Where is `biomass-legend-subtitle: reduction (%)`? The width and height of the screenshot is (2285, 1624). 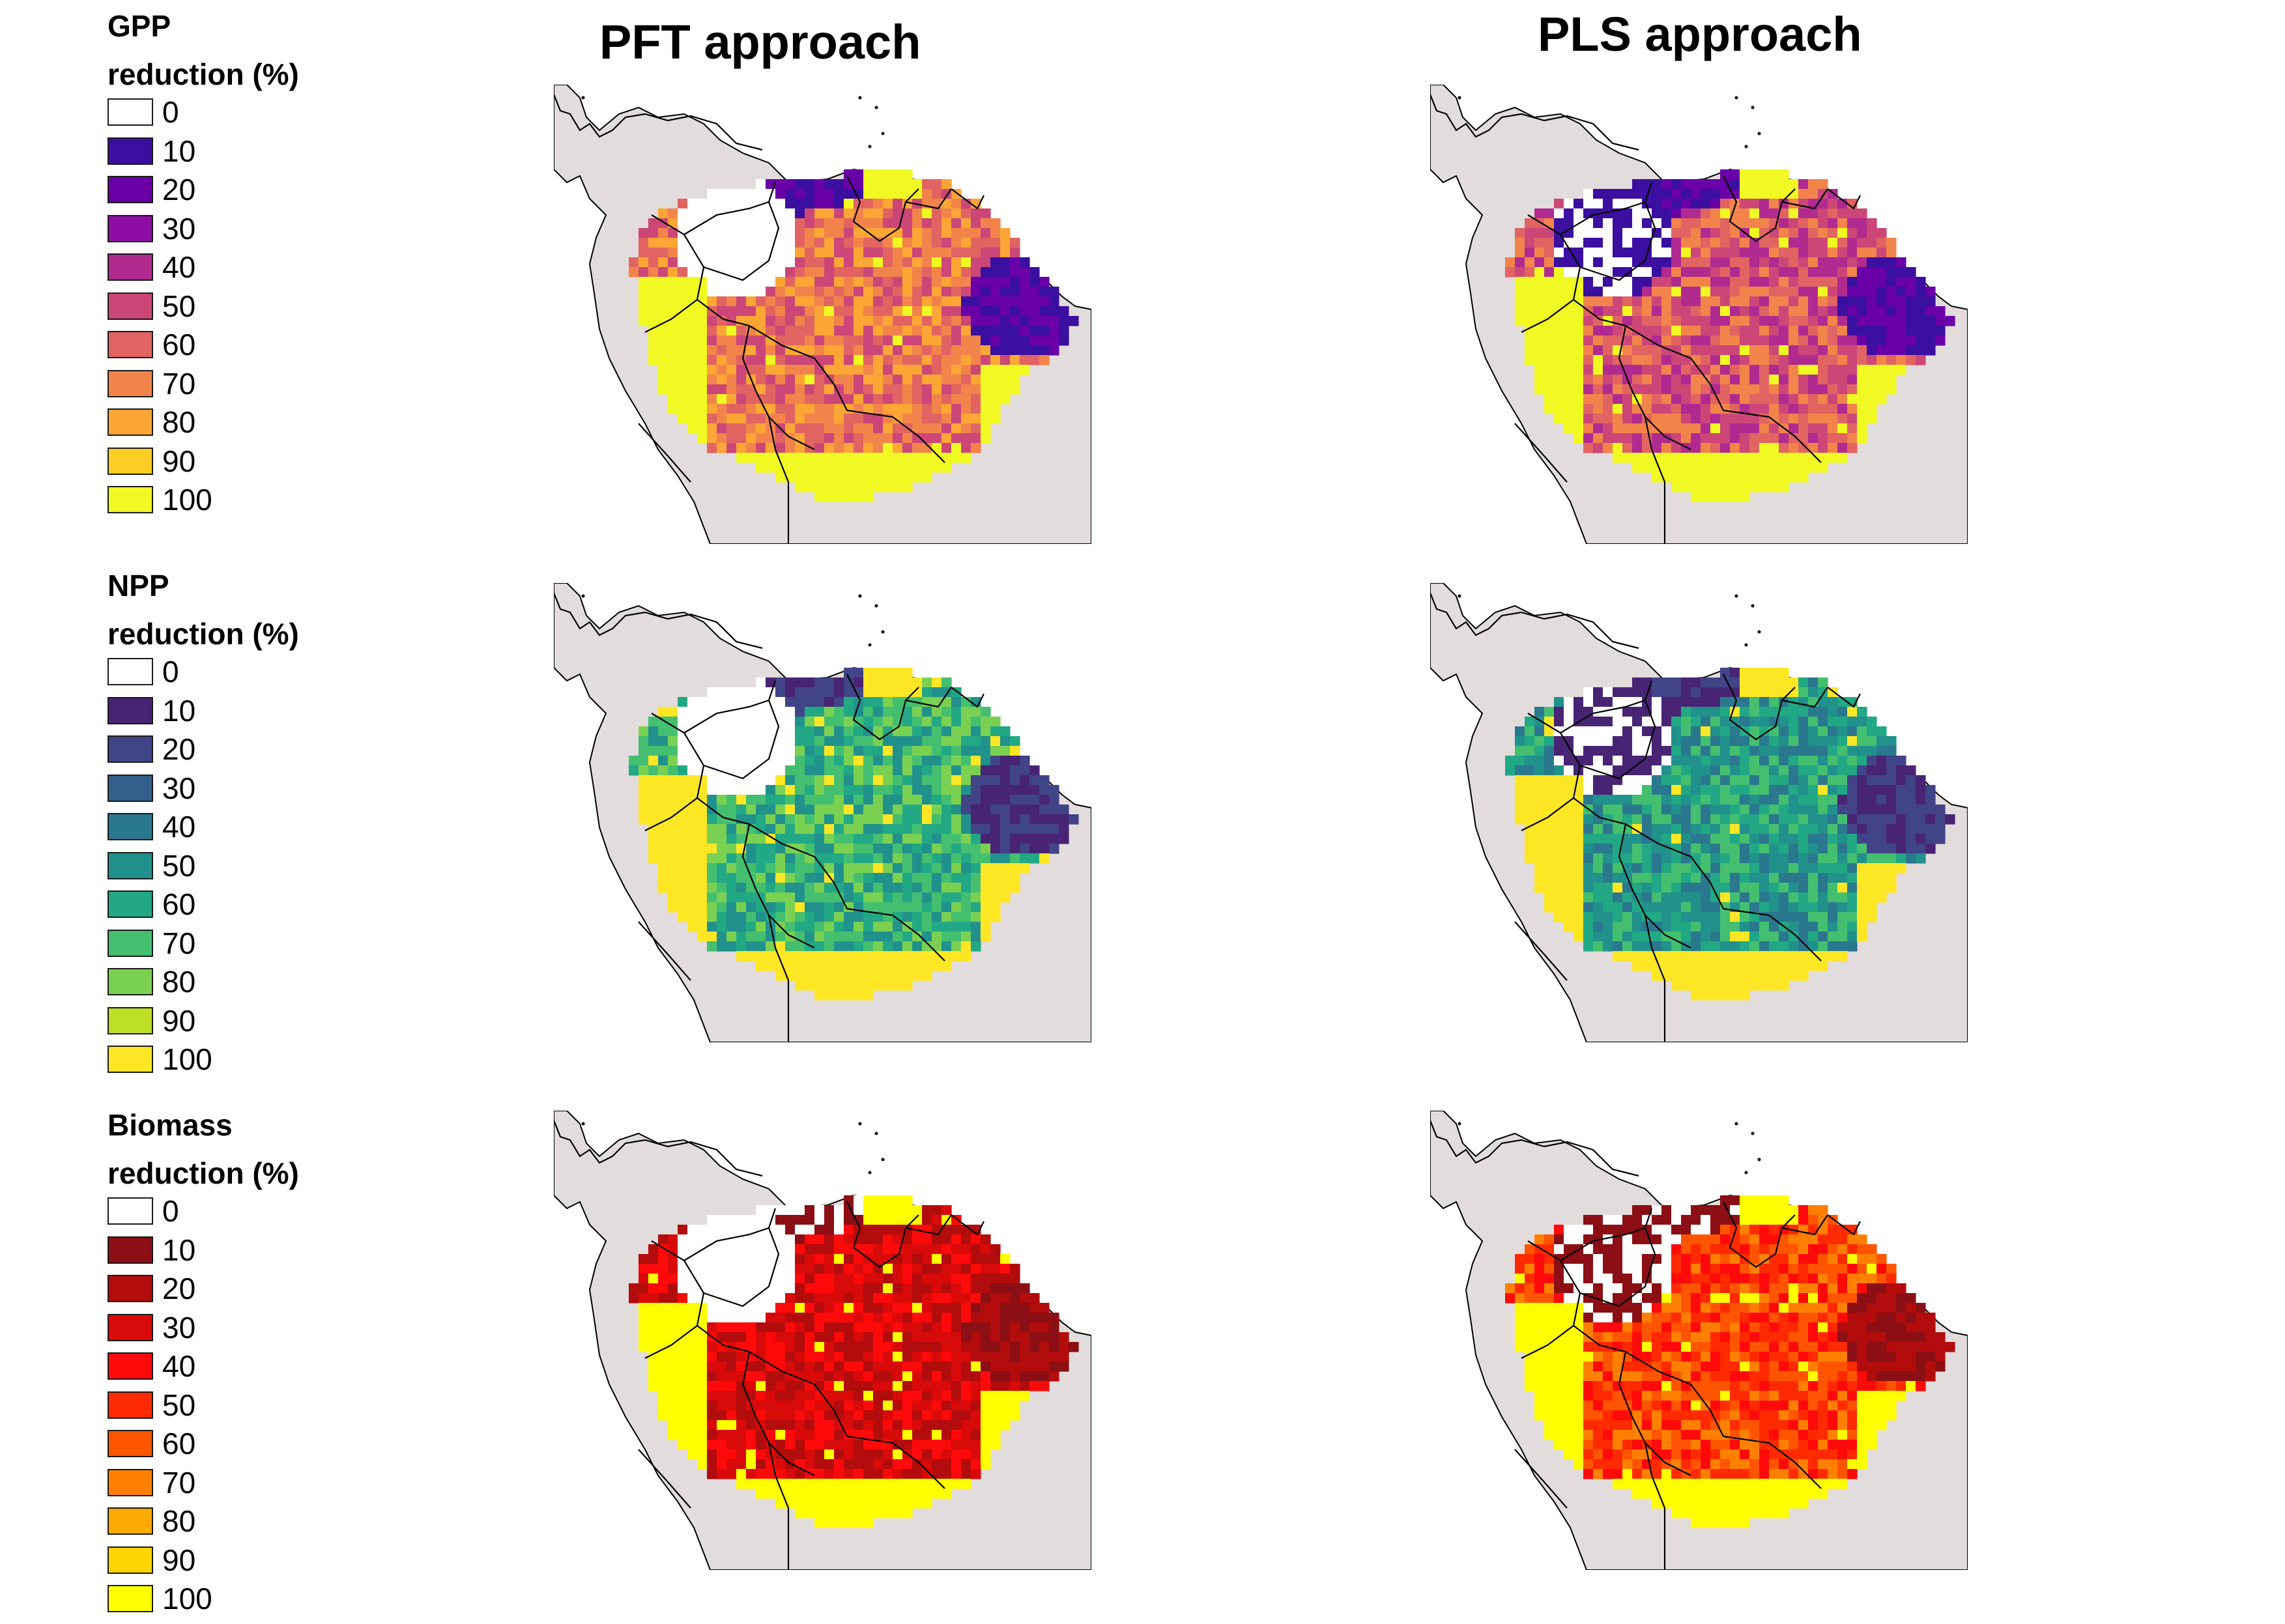
biomass-legend-subtitle: reduction (%) is located at coordinates (203, 1173).